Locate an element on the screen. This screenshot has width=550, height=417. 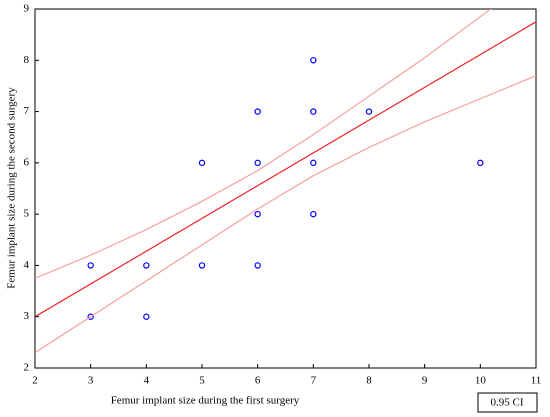
x-tick-label: 10 is located at coordinates (481, 381).